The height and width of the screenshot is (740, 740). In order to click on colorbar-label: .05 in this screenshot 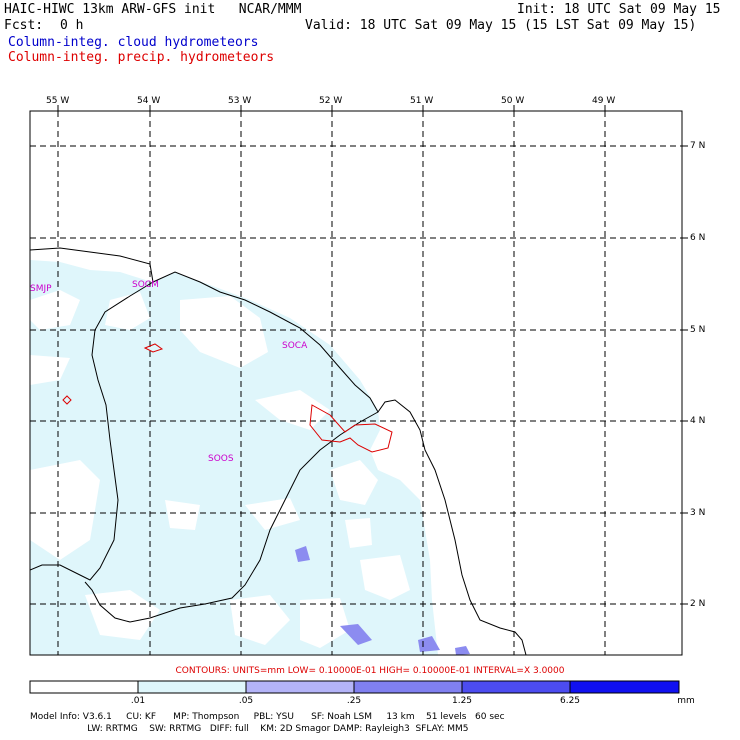, I will do `click(246, 701)`.